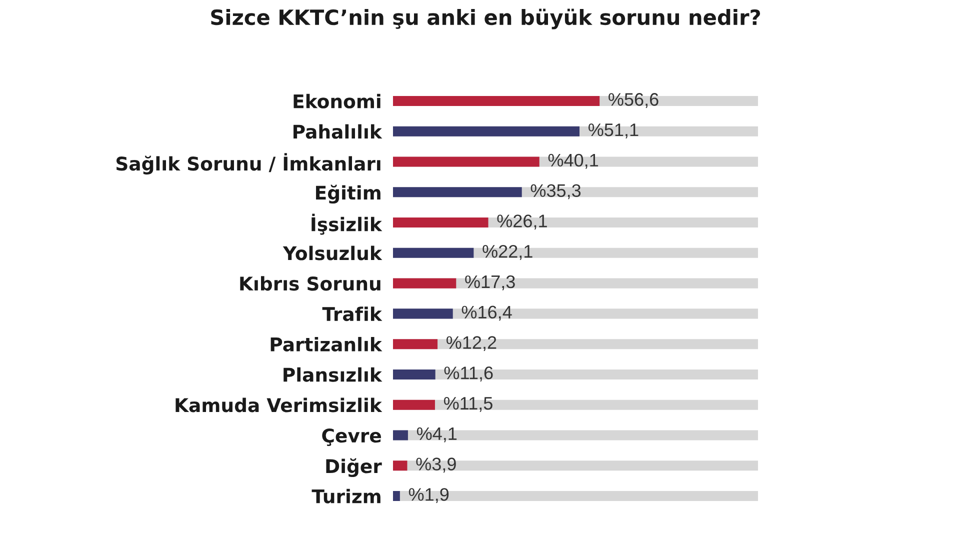  Describe the element at coordinates (338, 131) in the screenshot. I see `y-tick-label: Pahalılık` at that location.